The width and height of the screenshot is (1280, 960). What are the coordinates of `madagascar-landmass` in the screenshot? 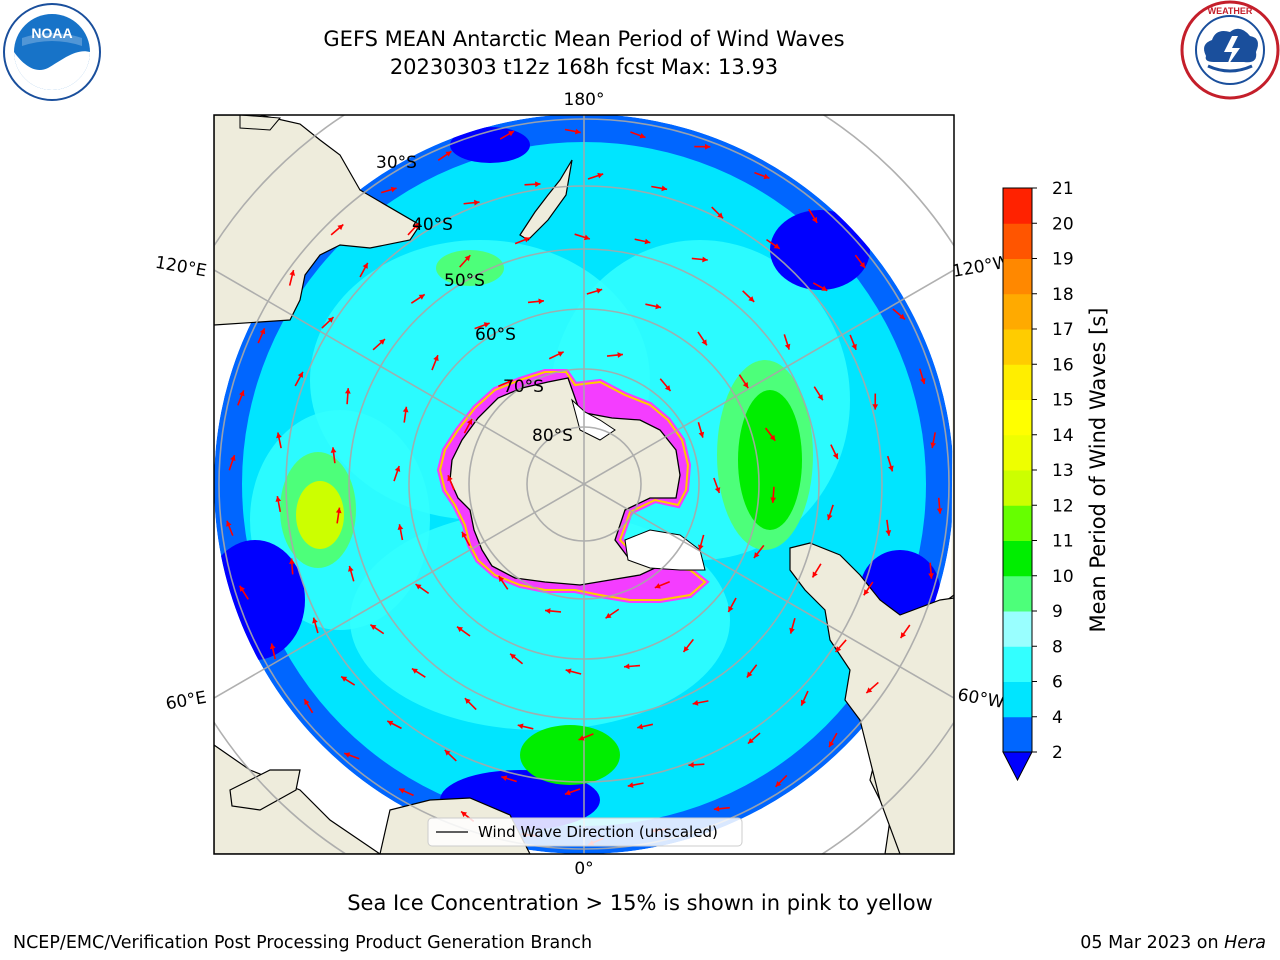 It's located at (265, 790).